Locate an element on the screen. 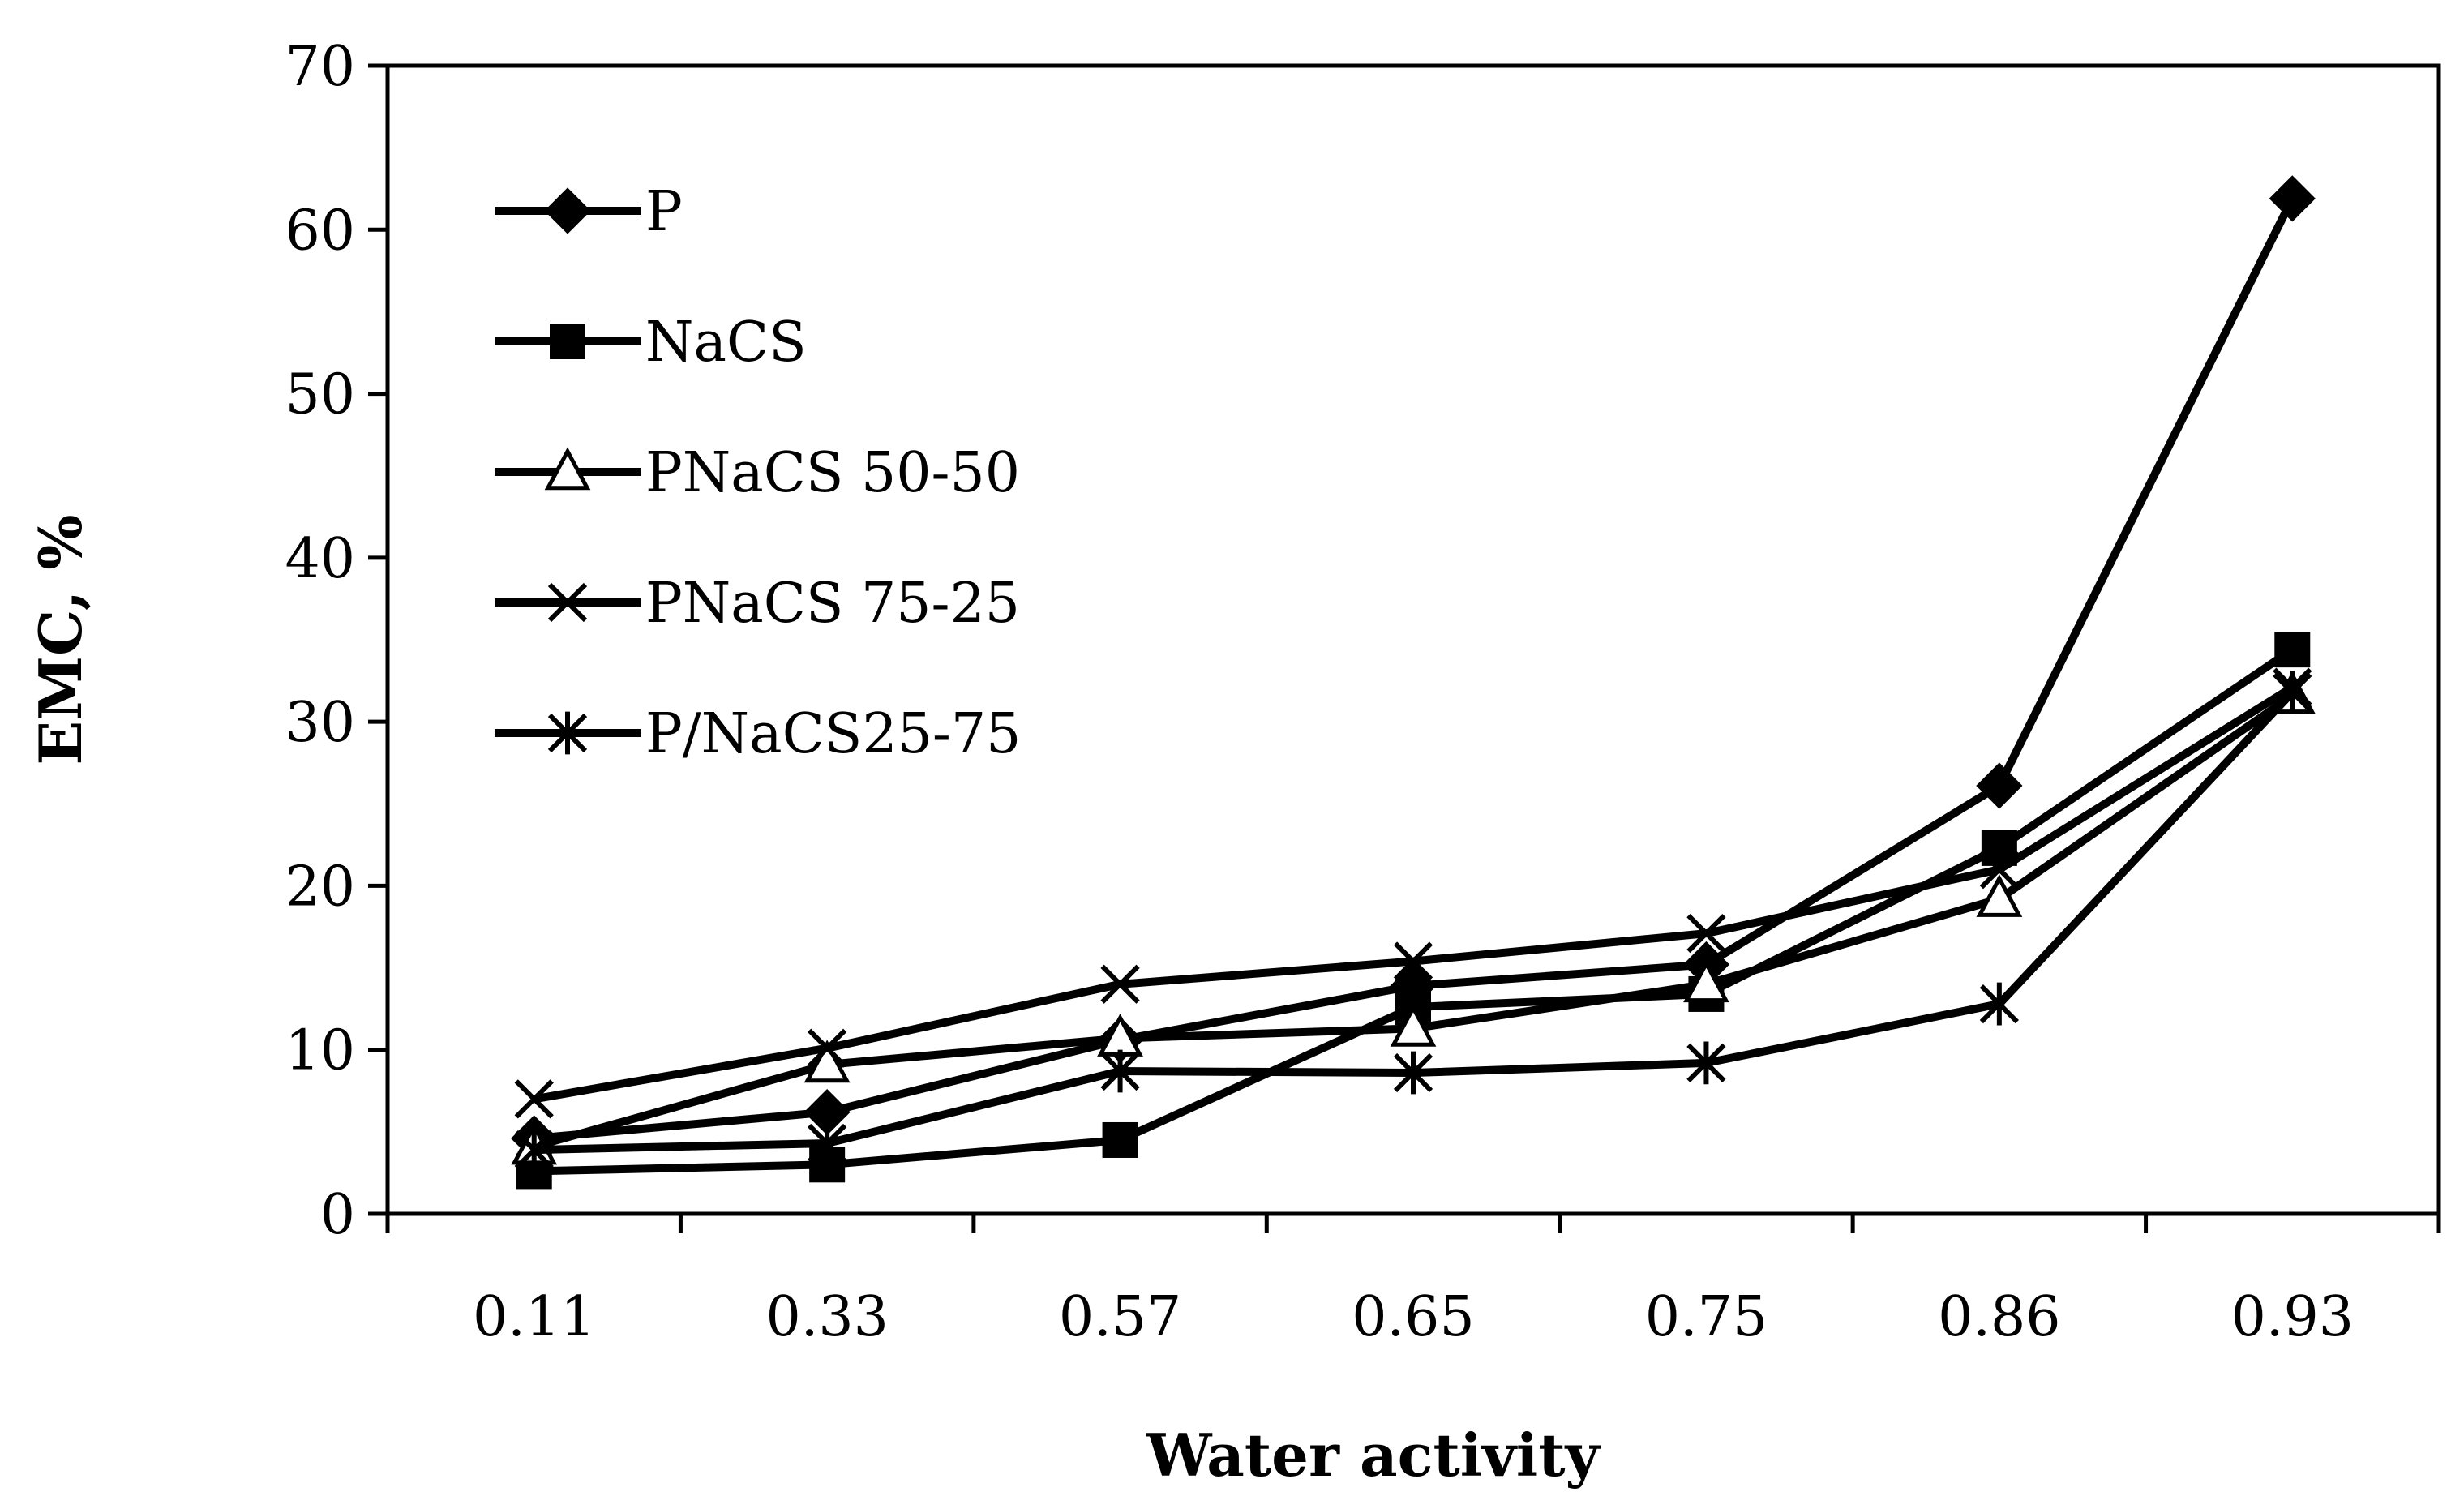 The height and width of the screenshot is (1509, 2464). legend-label: PNaCS 75-25 is located at coordinates (832, 604).